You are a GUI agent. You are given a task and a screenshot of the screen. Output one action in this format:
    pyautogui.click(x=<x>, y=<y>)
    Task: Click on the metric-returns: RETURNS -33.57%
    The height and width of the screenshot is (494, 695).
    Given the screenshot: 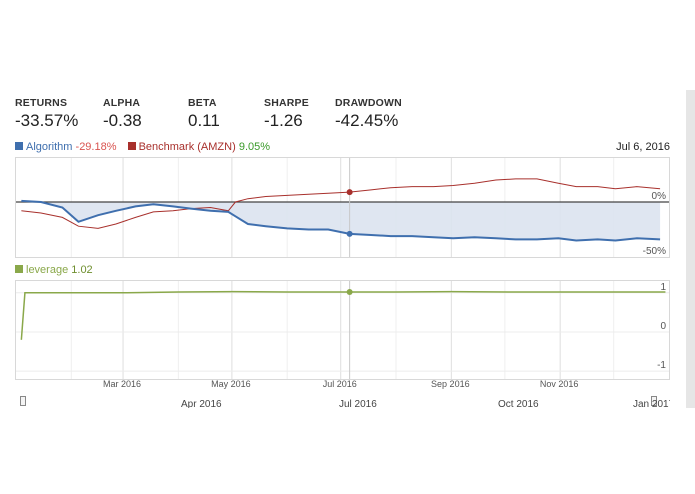 What is the action you would take?
    pyautogui.click(x=46, y=114)
    